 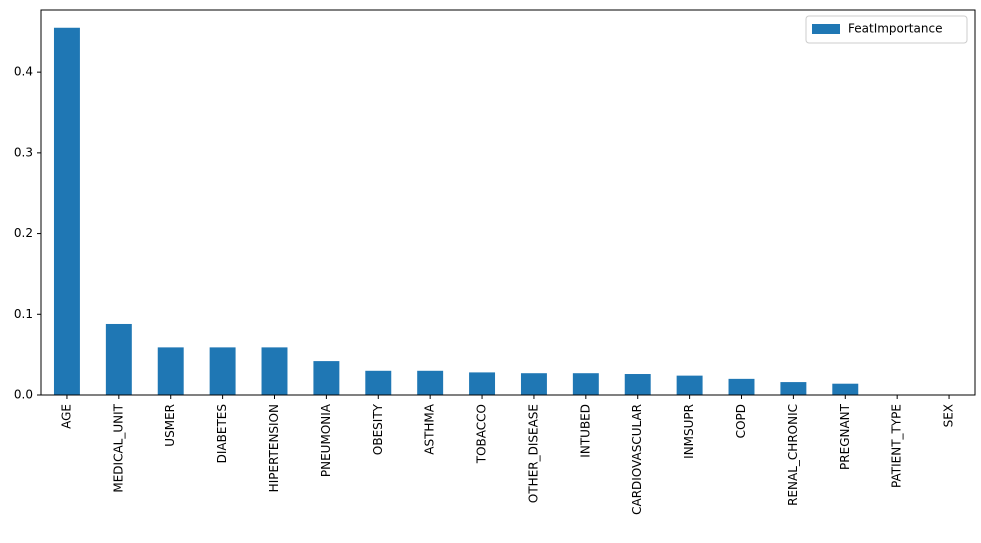 I want to click on y-tick-label: 0.0, so click(x=23, y=395).